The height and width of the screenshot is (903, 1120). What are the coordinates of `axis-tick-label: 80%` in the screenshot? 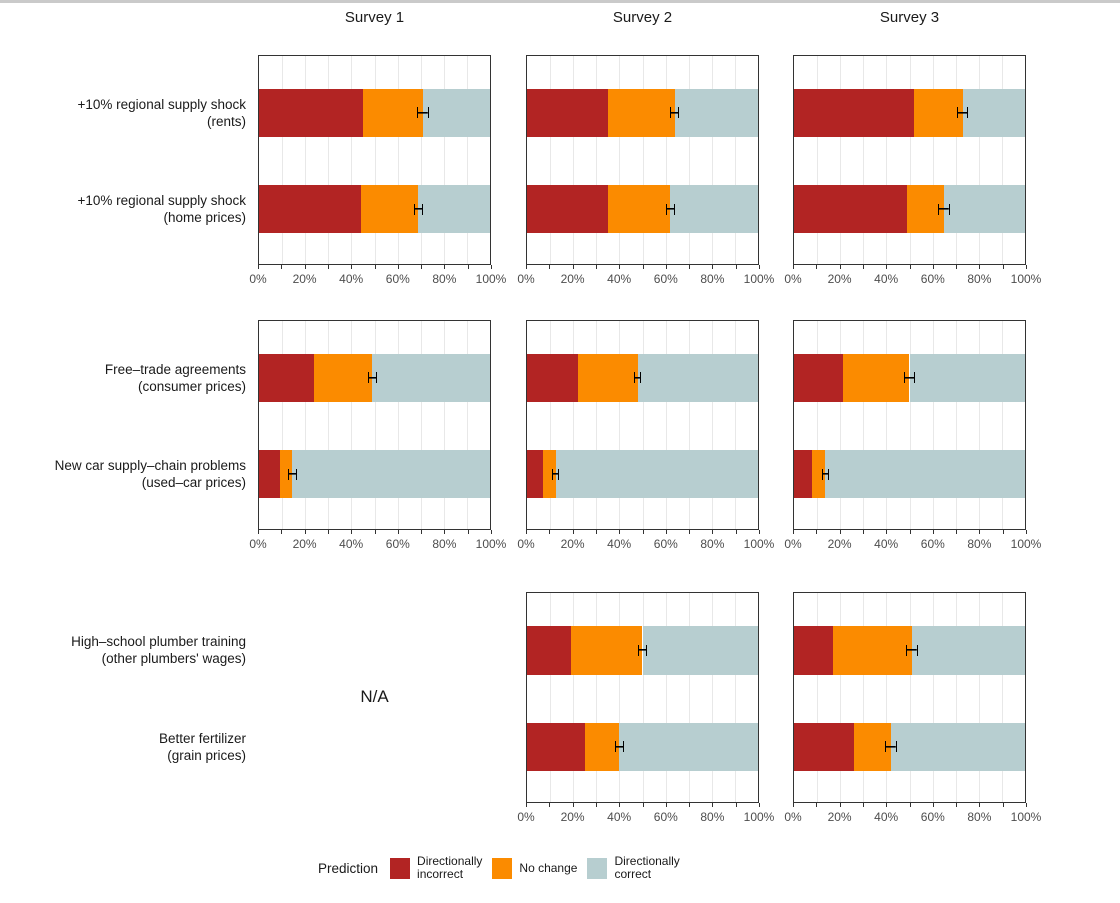 It's located at (979, 817).